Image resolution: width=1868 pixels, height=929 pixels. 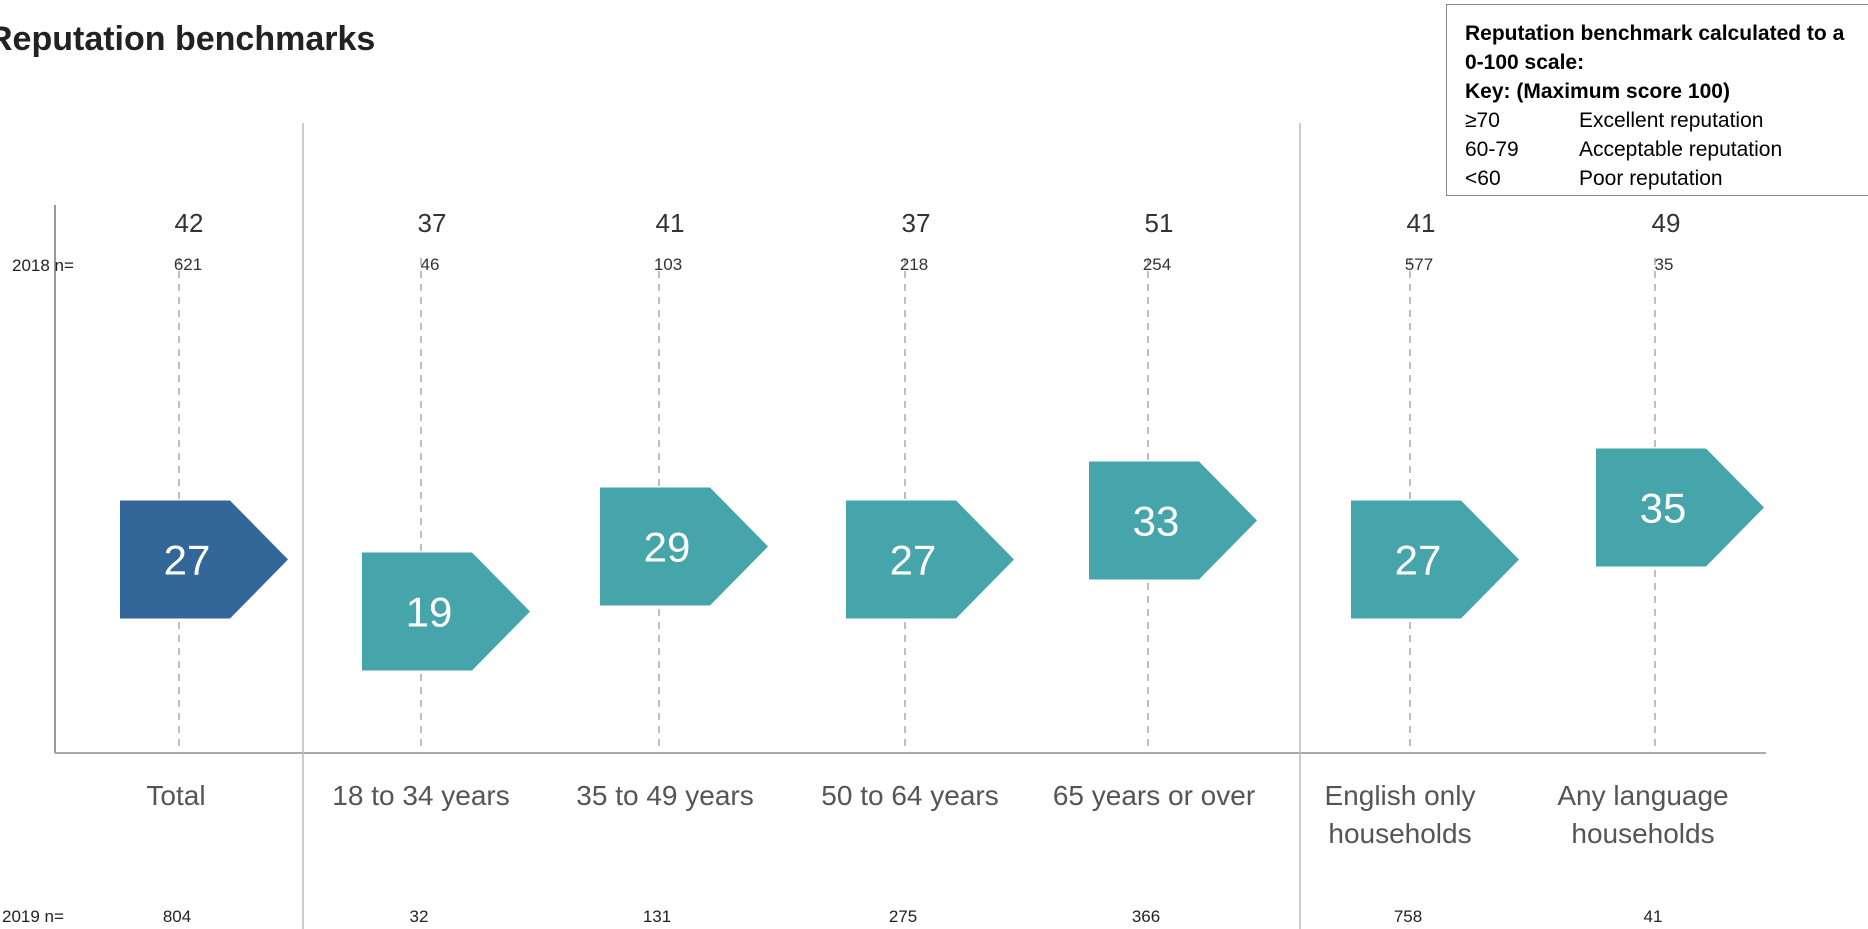 I want to click on n-2019-value: 32, so click(x=419, y=916).